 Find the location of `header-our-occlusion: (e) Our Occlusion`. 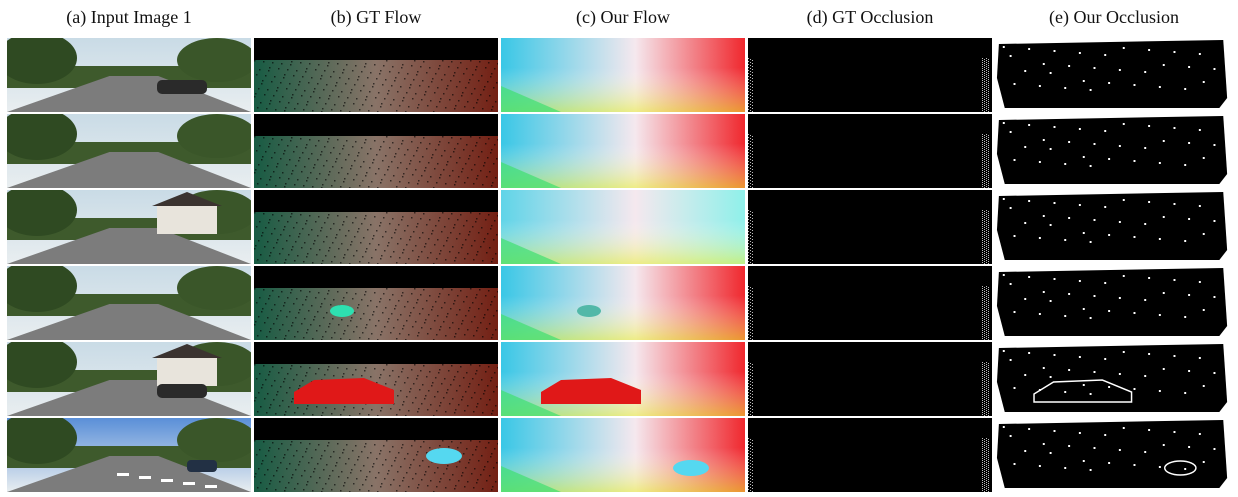

header-our-occlusion: (e) Our Occlusion is located at coordinates (1114, 17).